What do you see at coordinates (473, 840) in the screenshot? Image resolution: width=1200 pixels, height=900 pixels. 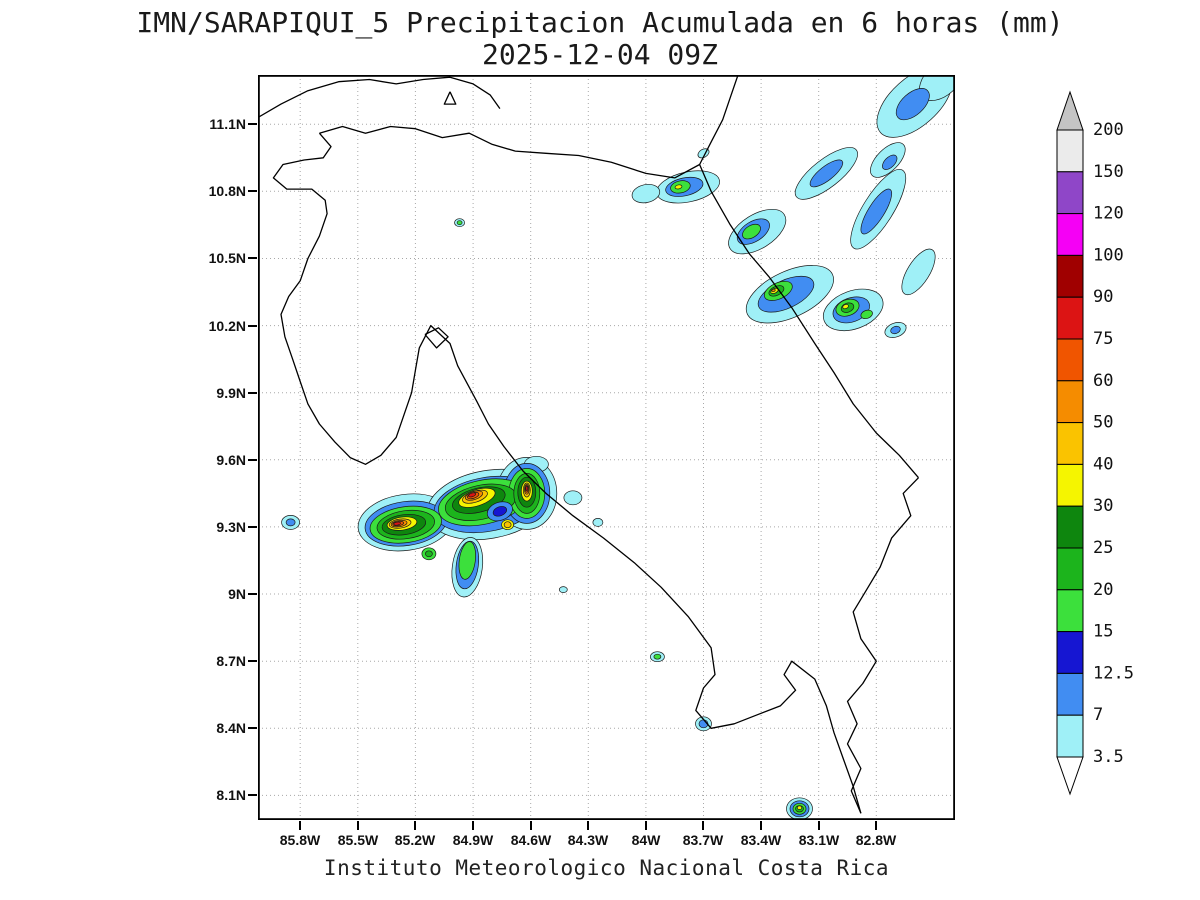 I see `x-tick-label: 84.9W` at bounding box center [473, 840].